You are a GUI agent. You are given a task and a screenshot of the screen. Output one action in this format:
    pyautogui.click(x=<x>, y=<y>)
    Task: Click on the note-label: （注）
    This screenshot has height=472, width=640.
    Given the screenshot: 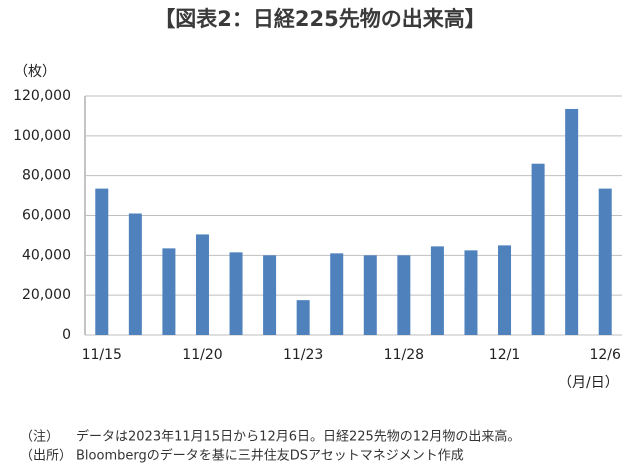 What is the action you would take?
    pyautogui.click(x=39, y=437)
    